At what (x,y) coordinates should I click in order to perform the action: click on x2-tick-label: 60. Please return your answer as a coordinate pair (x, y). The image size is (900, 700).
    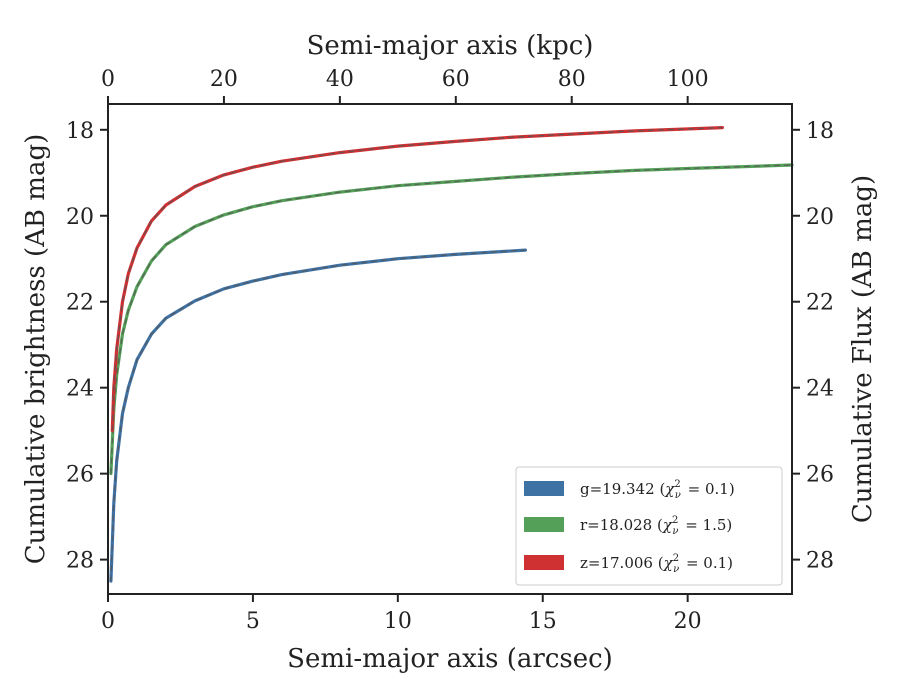
    Looking at the image, I should click on (456, 79).